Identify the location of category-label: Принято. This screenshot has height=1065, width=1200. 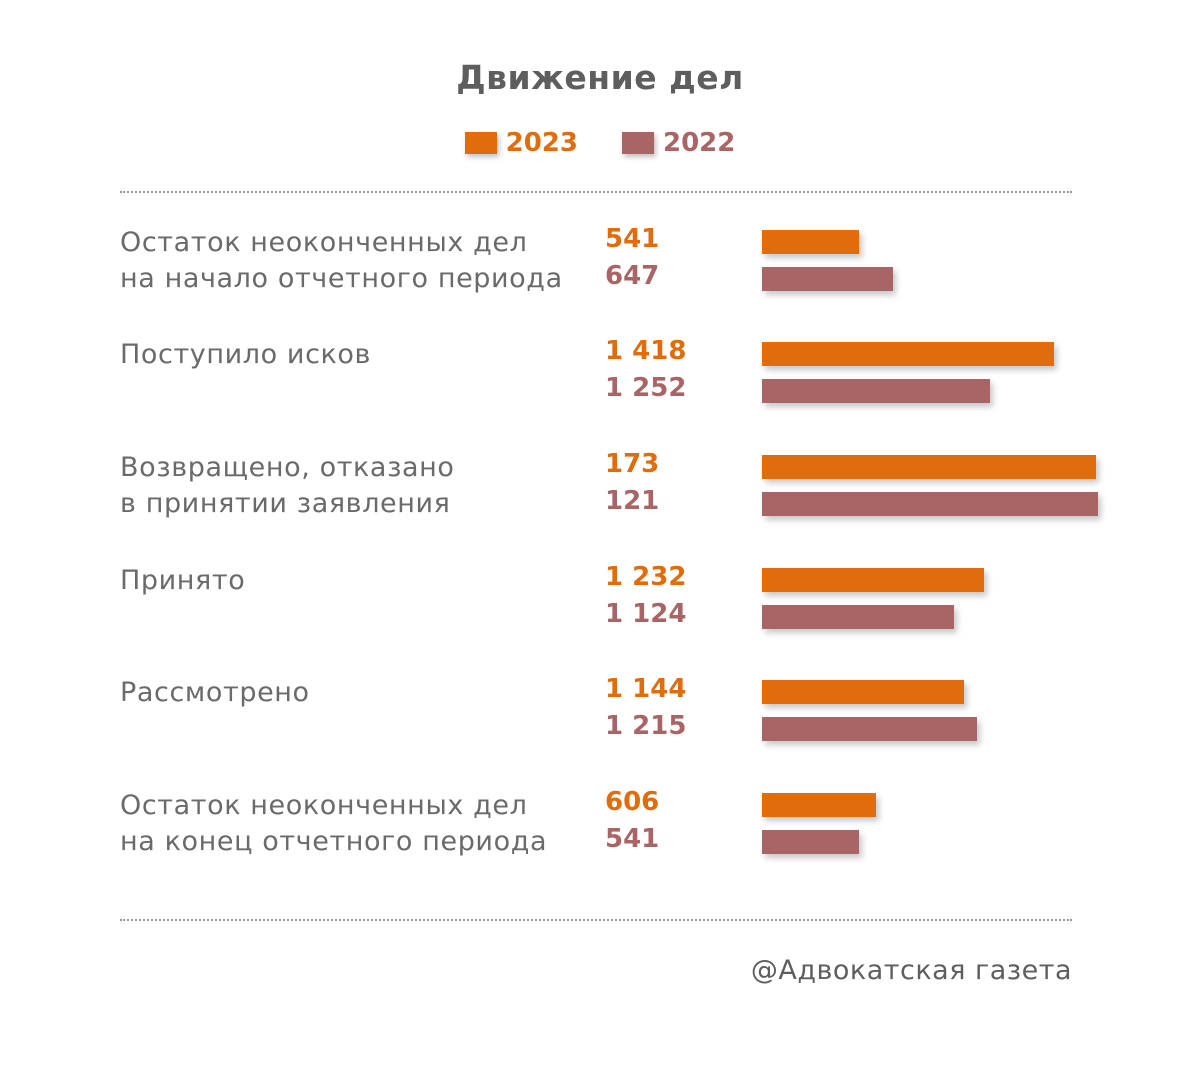
(355, 581).